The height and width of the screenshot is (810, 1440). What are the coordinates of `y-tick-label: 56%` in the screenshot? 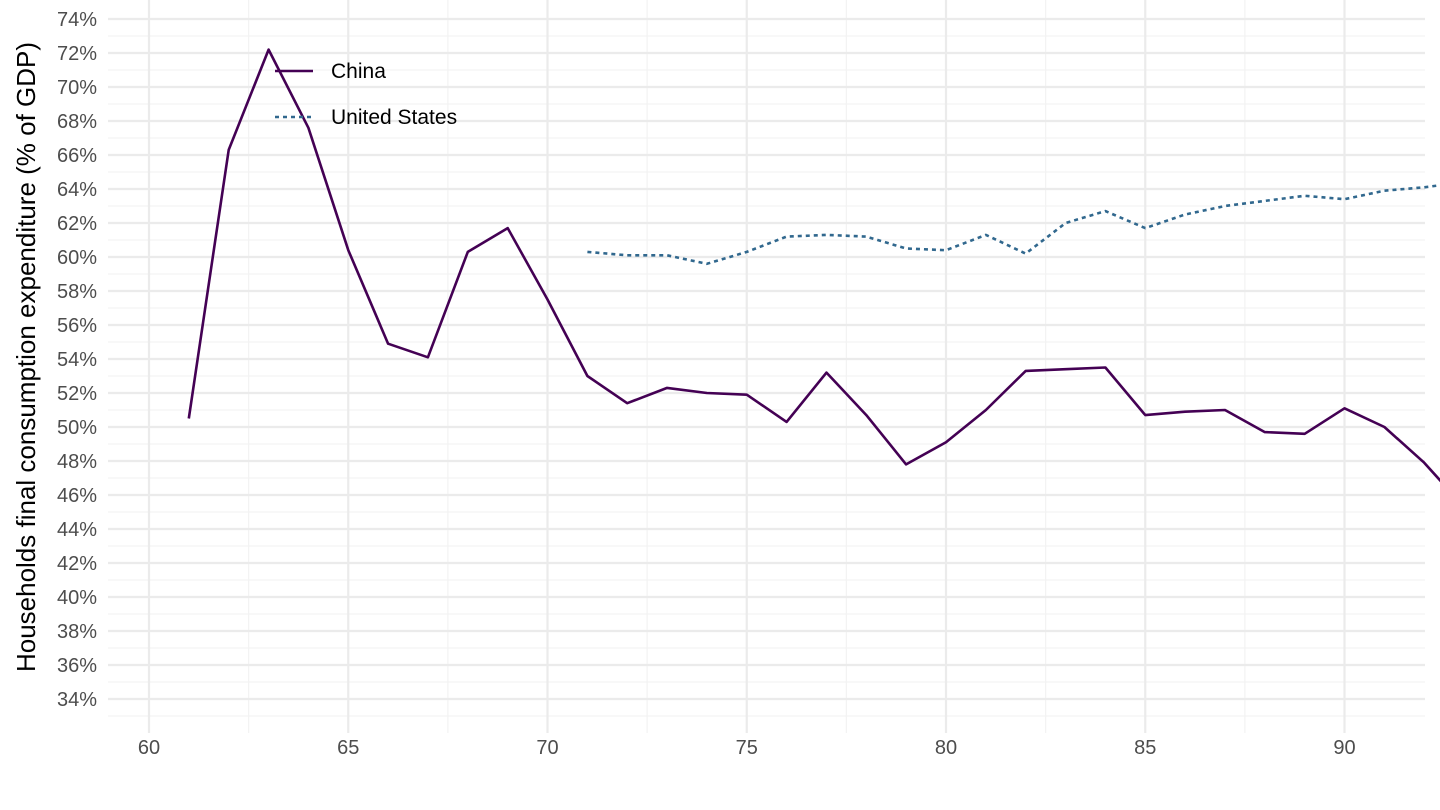 It's located at (77, 326).